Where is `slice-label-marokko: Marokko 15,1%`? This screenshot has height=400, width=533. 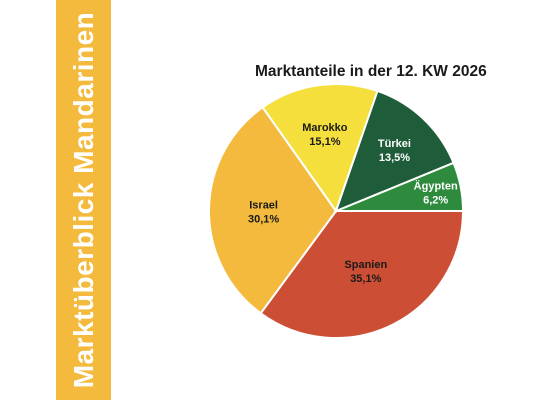 slice-label-marokko: Marokko 15,1% is located at coordinates (325, 135).